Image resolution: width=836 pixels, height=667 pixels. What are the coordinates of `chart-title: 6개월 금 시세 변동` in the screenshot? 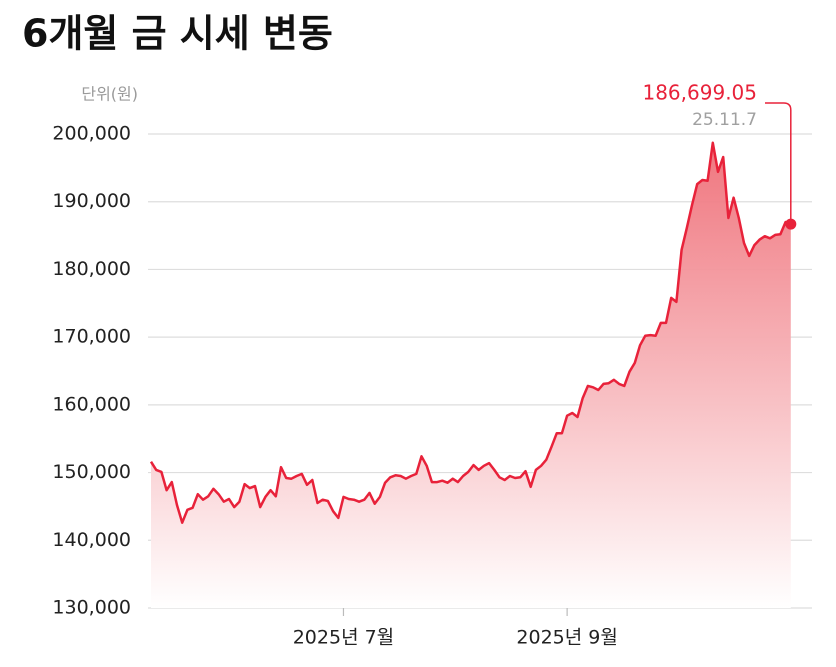 It's located at (177, 34).